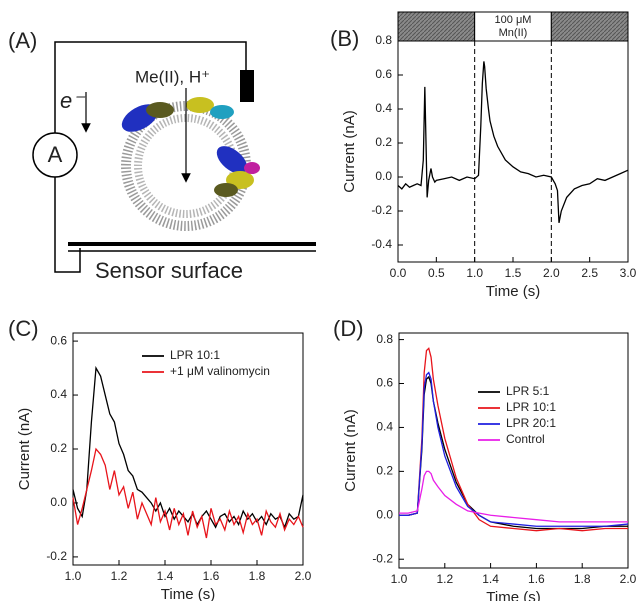 Image resolution: width=640 pixels, height=601 pixels. Describe the element at coordinates (589, 273) in the screenshot. I see `x-tick-label: 2.5` at that location.